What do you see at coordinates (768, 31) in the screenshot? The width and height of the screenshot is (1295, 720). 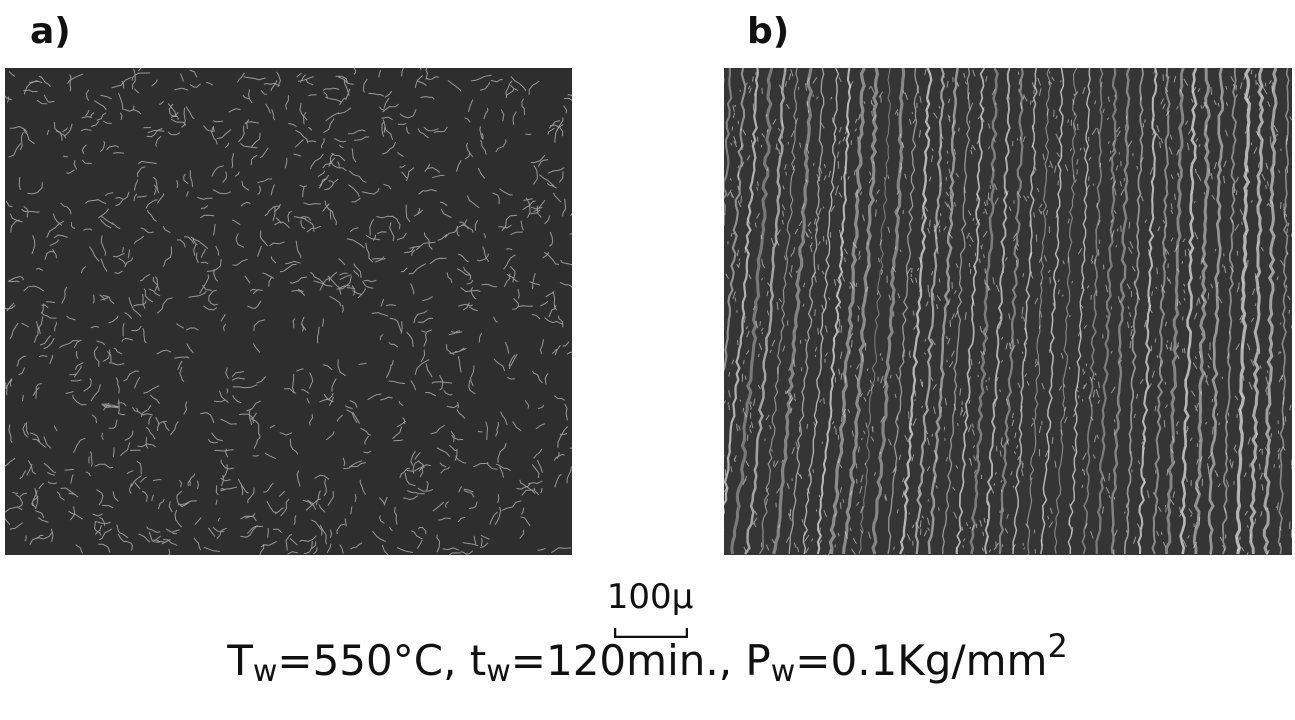 I see `panel-label-b: b)` at bounding box center [768, 31].